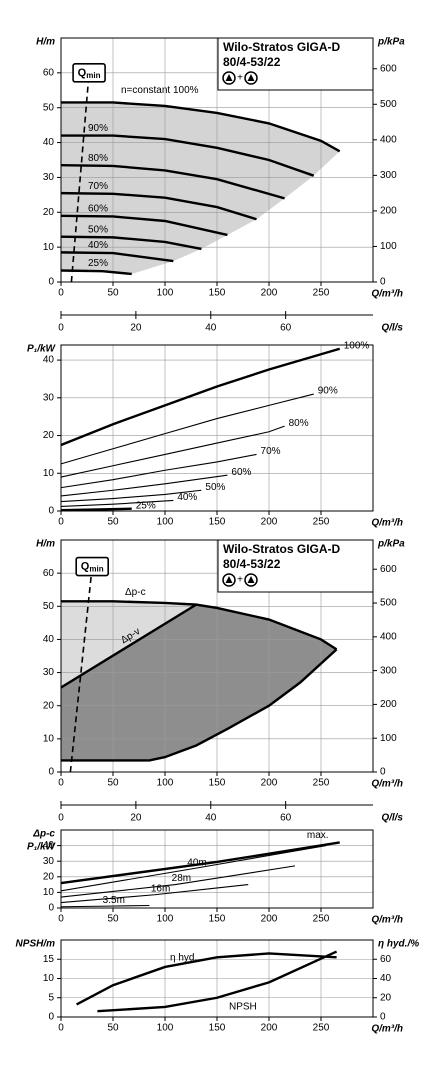  What do you see at coordinates (243, 1006) in the screenshot?
I see `curve-label: NPSH` at bounding box center [243, 1006].